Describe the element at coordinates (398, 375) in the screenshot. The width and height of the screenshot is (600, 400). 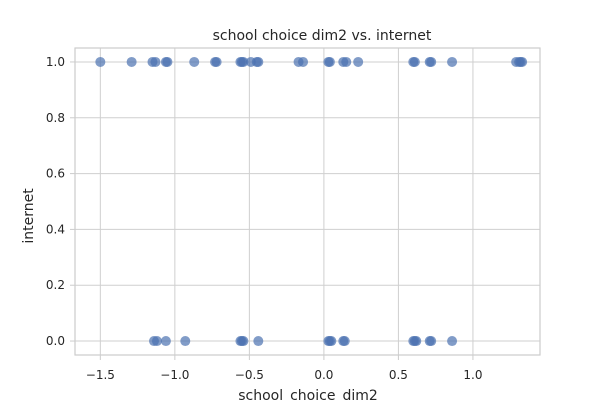
I see `x-tick-label: 0.5` at that location.